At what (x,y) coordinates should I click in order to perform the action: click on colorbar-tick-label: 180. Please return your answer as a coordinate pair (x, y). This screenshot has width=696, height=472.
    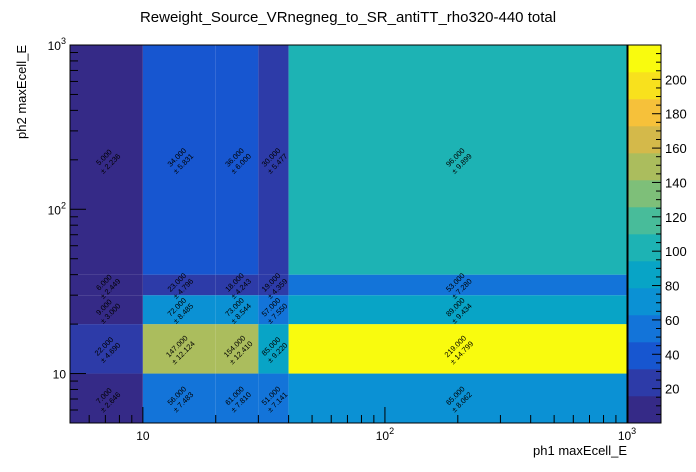
    Looking at the image, I should click on (676, 114).